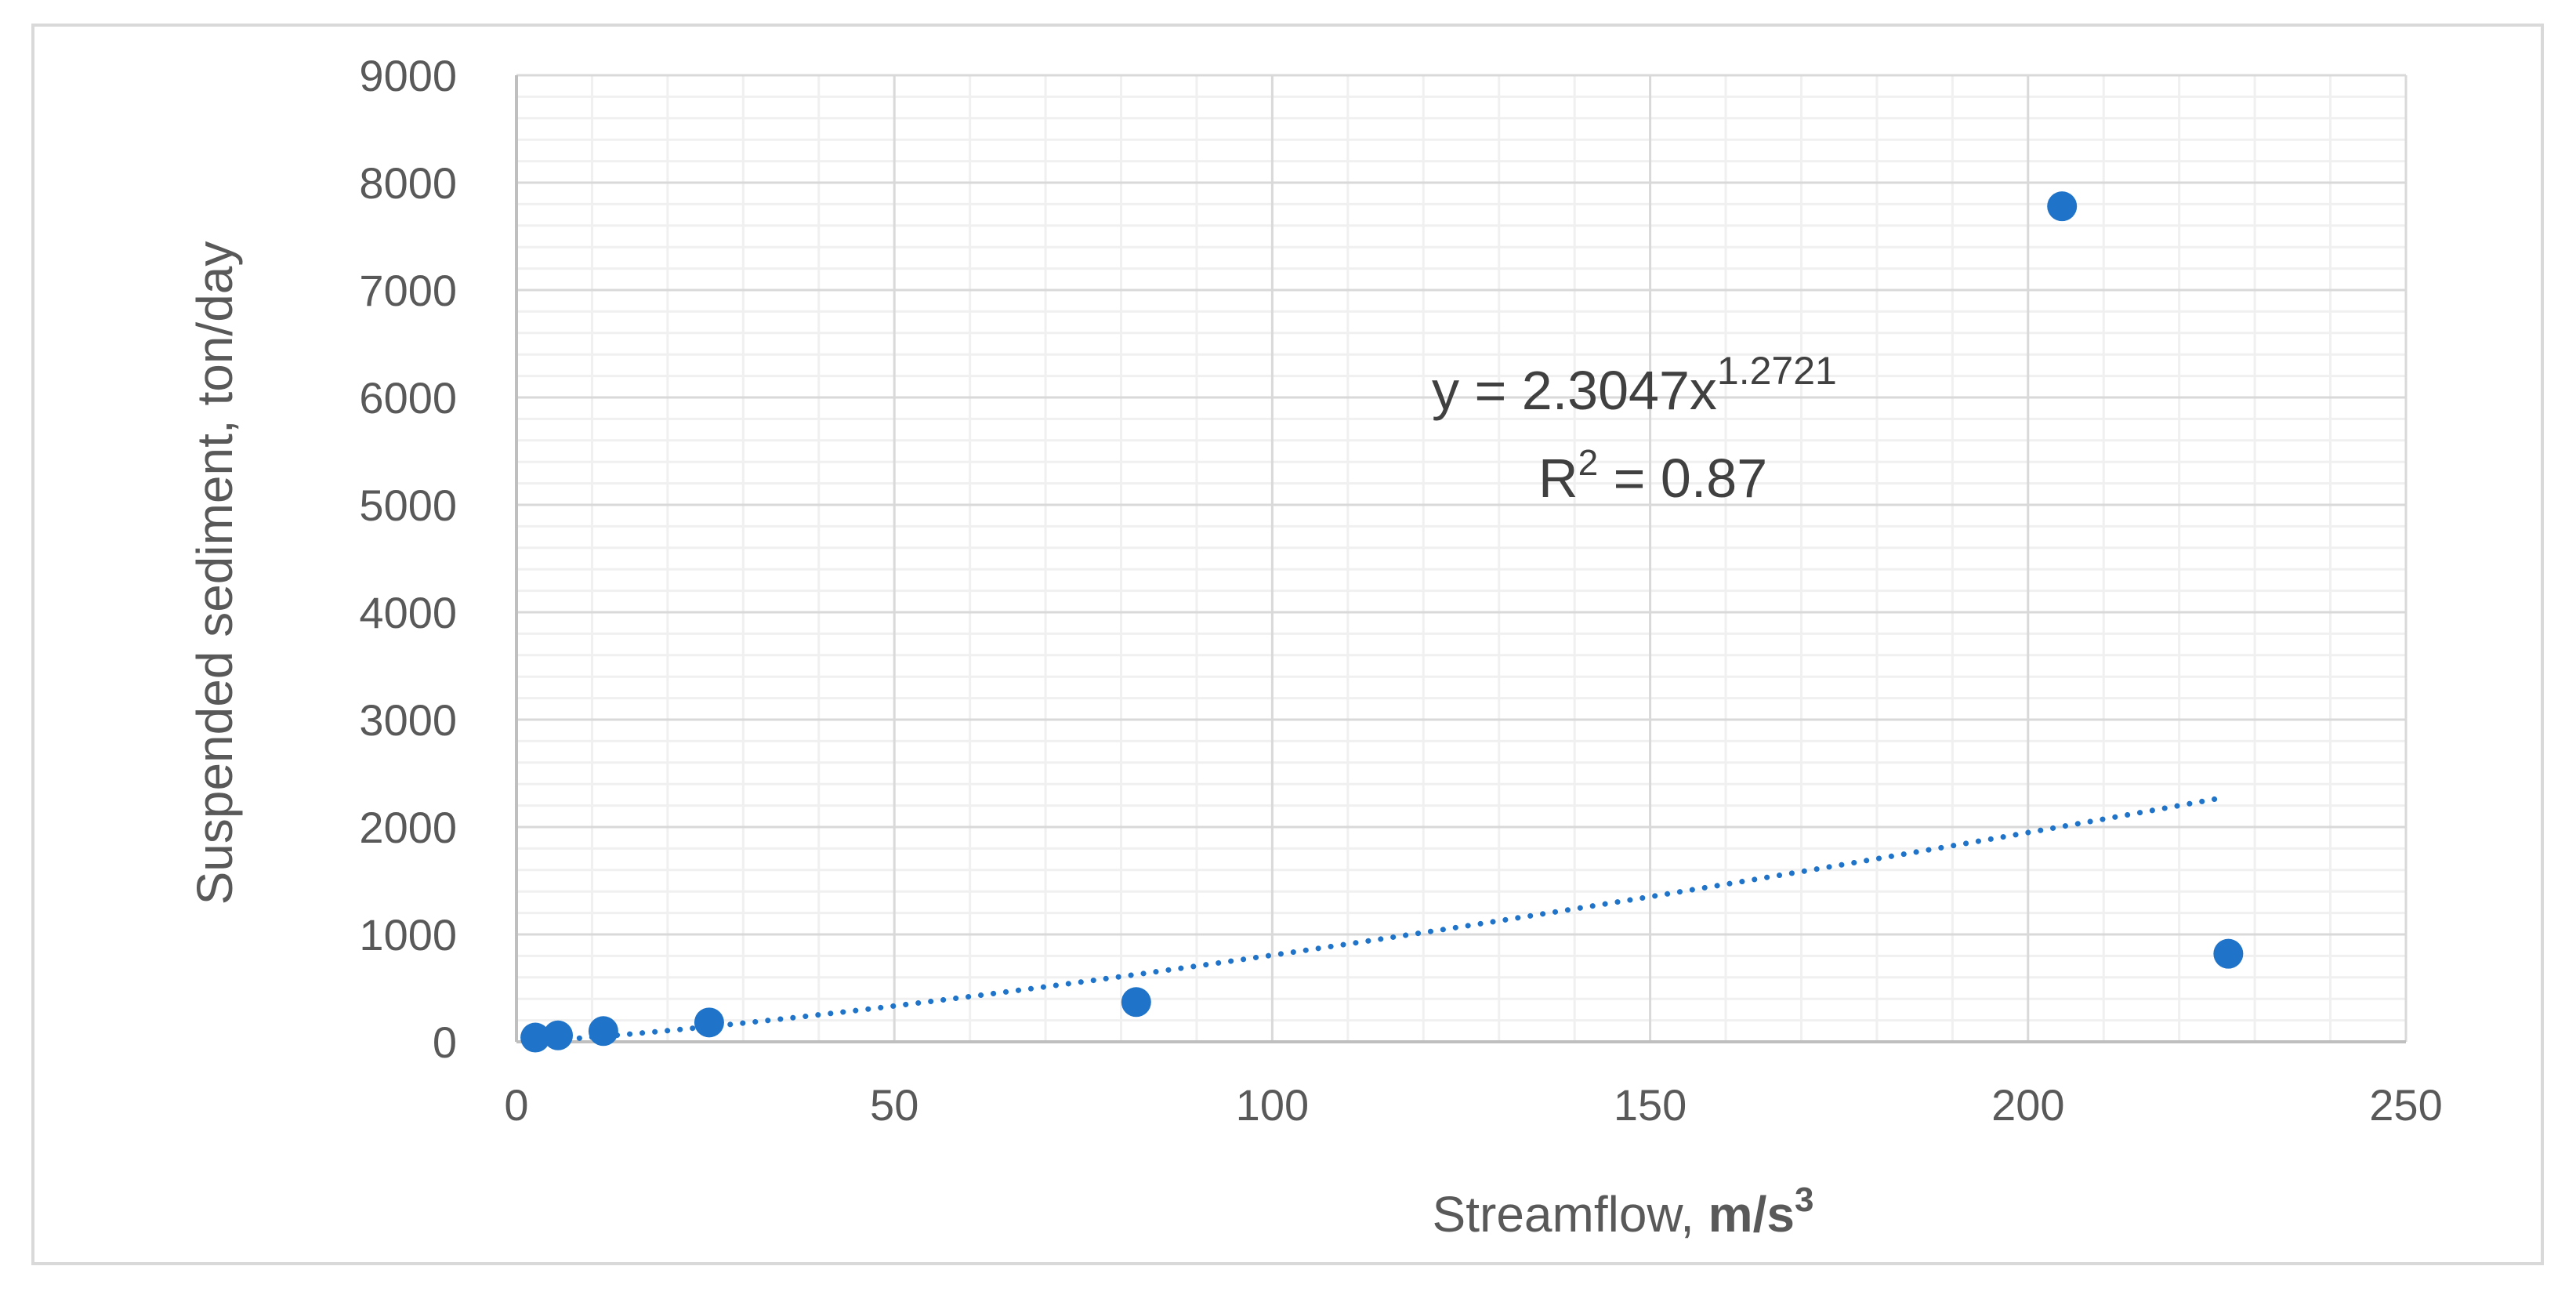  What do you see at coordinates (408, 76) in the screenshot?
I see `y-tick-label: 9000` at bounding box center [408, 76].